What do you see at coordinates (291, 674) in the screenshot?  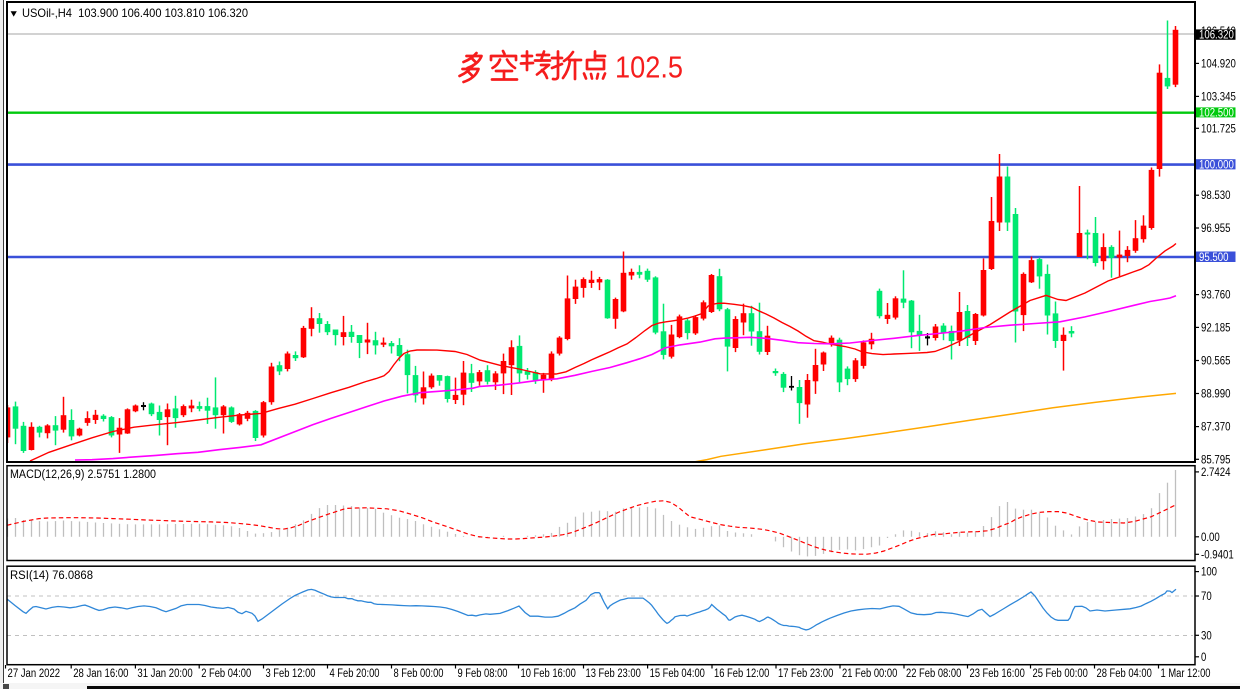 I see `svg-text: 3 Feb 12:00` at bounding box center [291, 674].